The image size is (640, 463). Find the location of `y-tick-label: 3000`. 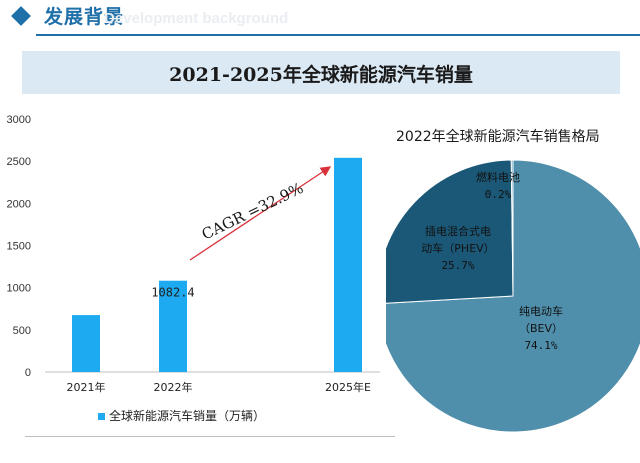

y-tick-label: 3000 is located at coordinates (19, 120).